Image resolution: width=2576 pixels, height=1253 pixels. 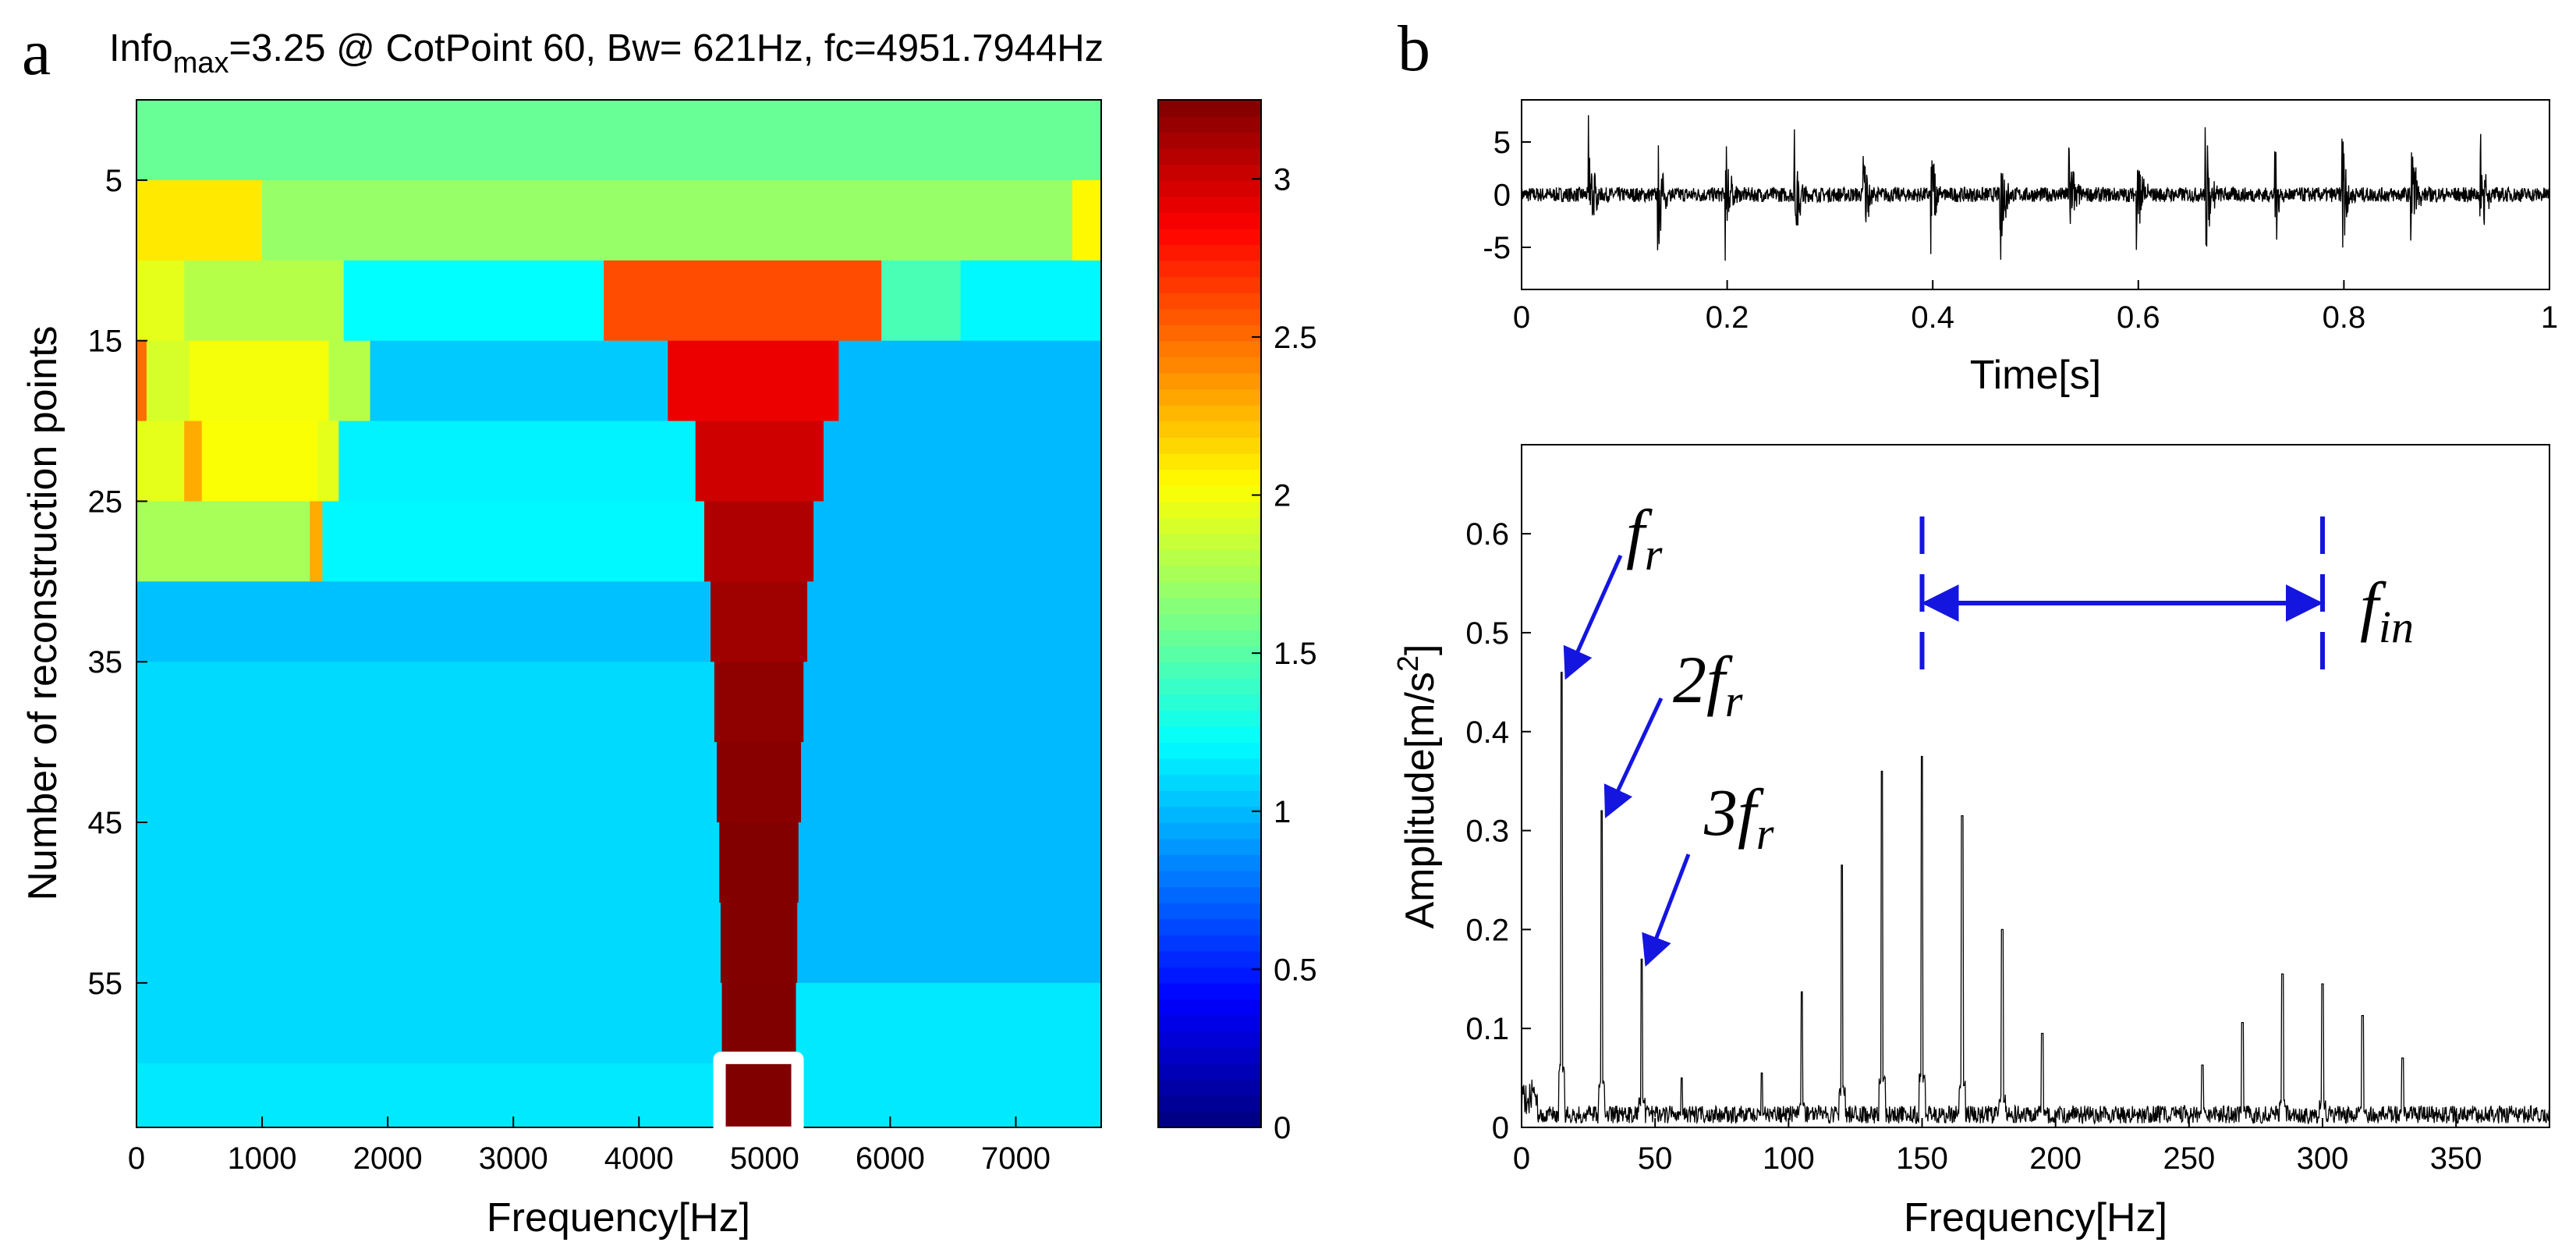 I want to click on colorbar-frame, so click(x=1209, y=613).